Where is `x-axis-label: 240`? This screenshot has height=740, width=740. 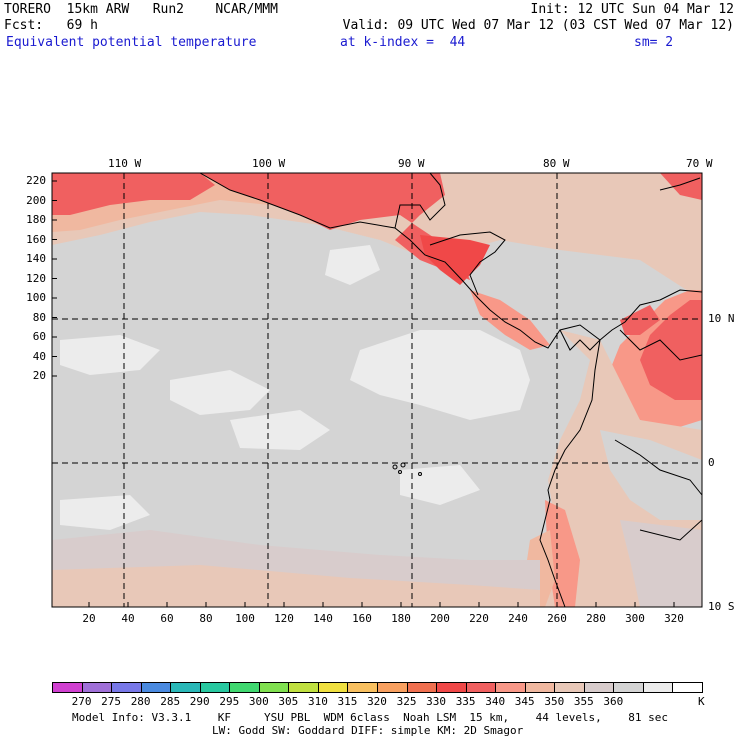 x-axis-label: 240 is located at coordinates (518, 618).